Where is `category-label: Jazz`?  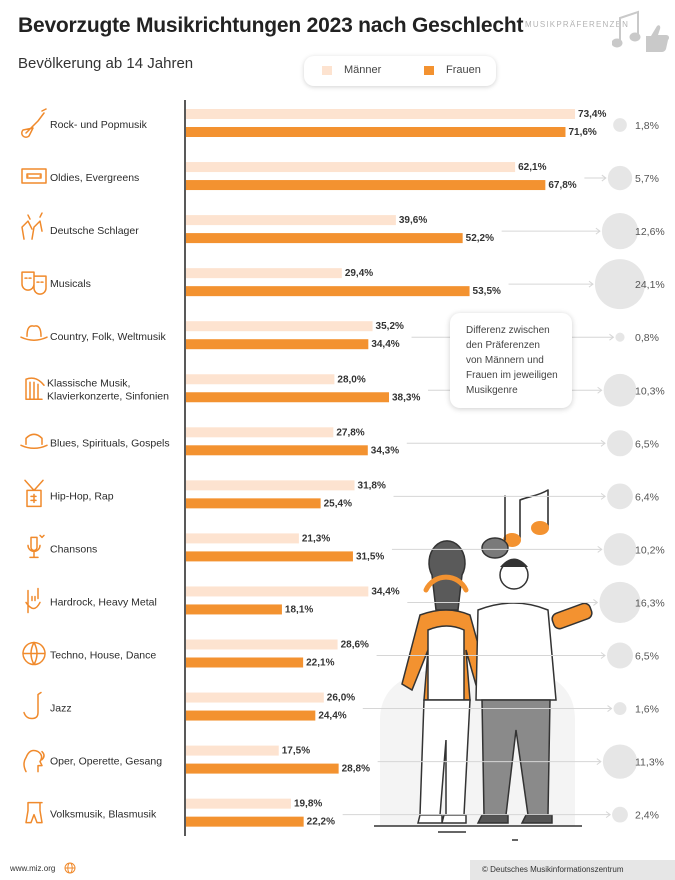
category-label: Jazz is located at coordinates (61, 709).